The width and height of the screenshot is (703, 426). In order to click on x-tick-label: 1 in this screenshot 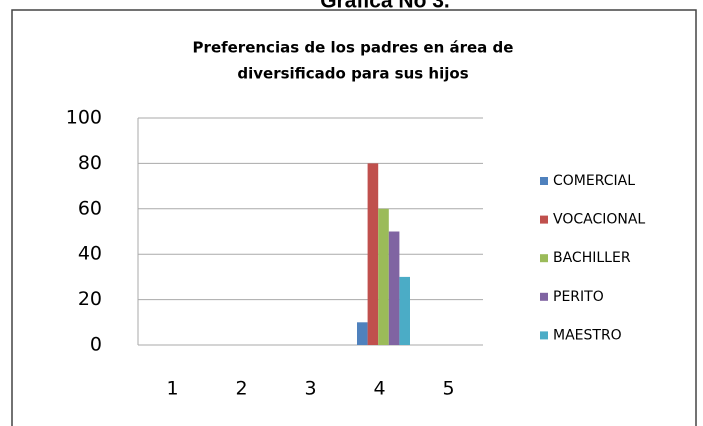, I will do `click(172, 389)`.